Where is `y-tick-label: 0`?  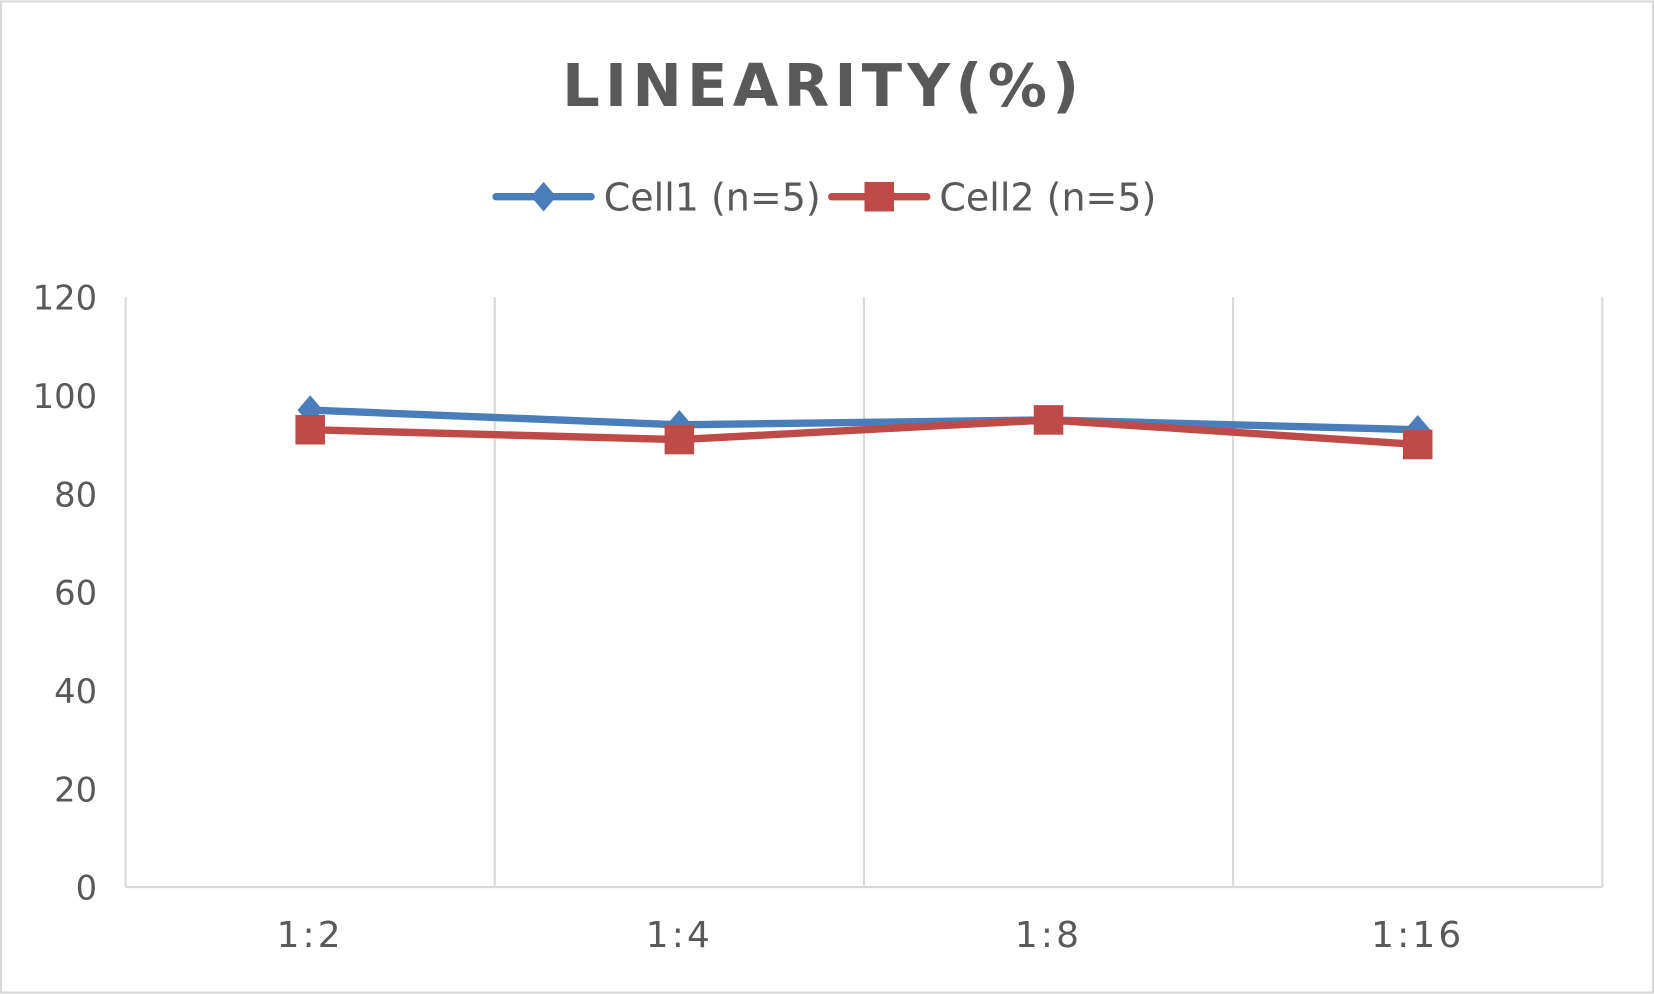 y-tick-label: 0 is located at coordinates (86, 888).